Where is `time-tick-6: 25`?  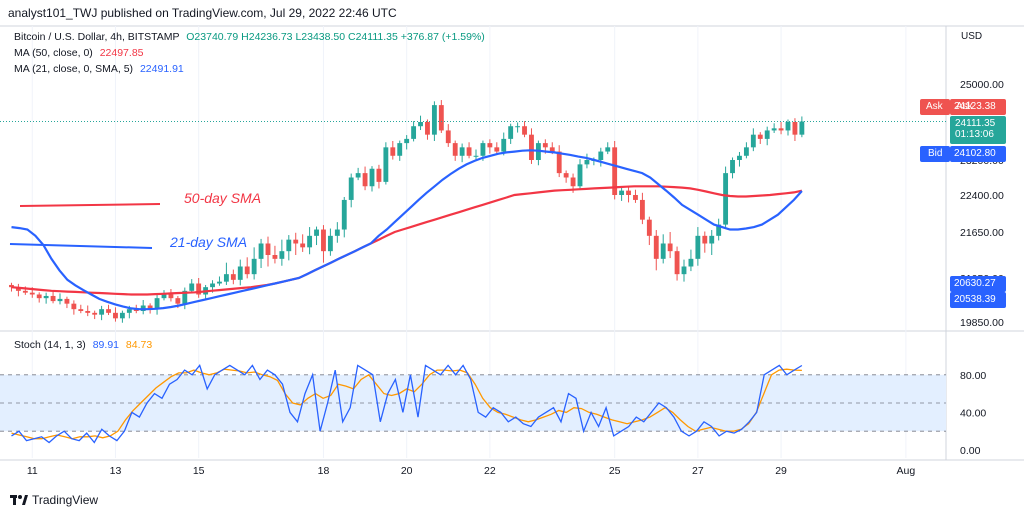
time-tick-6: 25 is located at coordinates (615, 471).